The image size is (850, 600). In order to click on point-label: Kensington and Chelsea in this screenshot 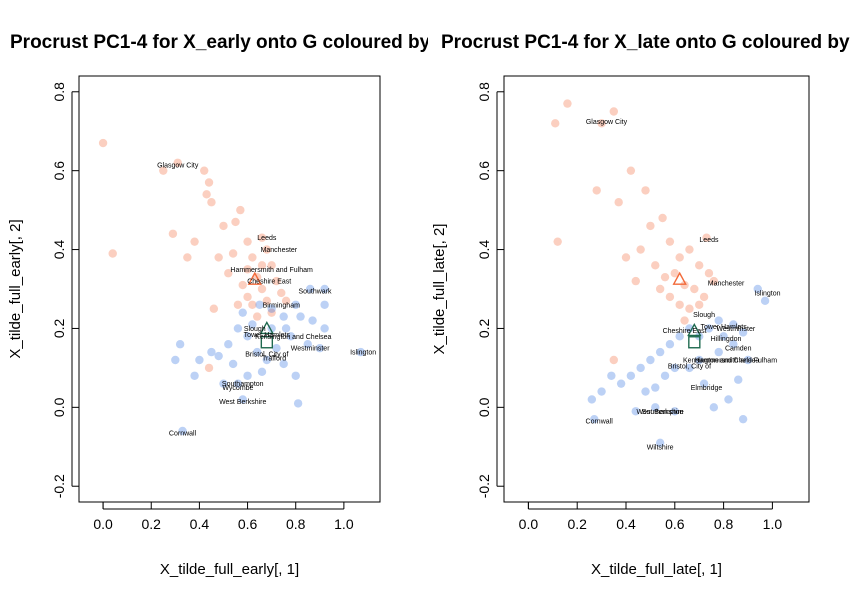, I will do `click(293, 337)`.